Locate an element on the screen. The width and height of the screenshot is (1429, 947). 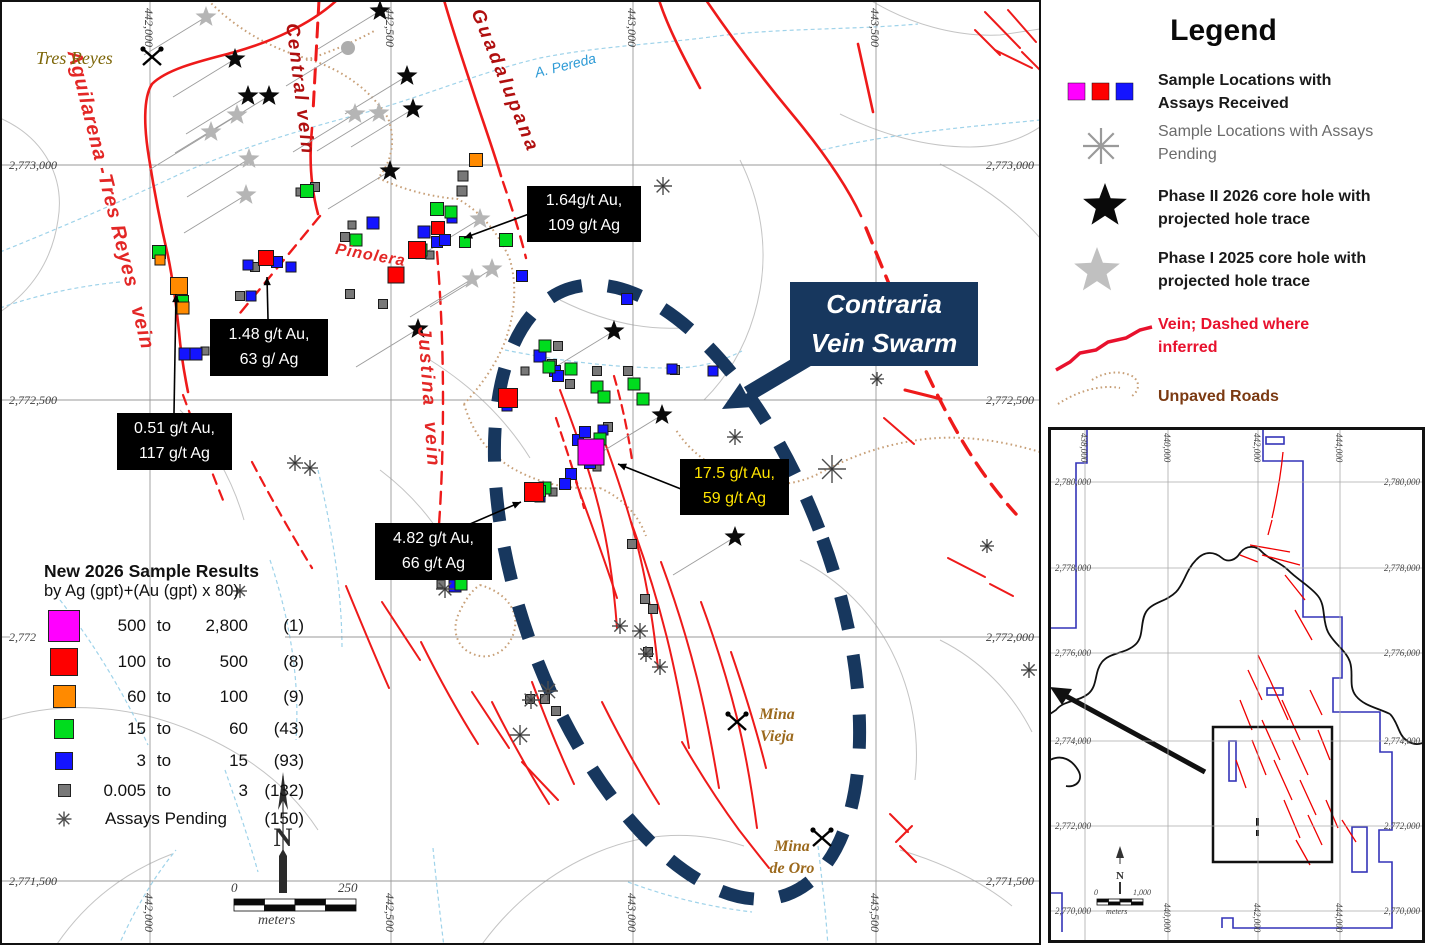
sample-legend-row: Assays Pending (150) is located at coordinates (194, 819).